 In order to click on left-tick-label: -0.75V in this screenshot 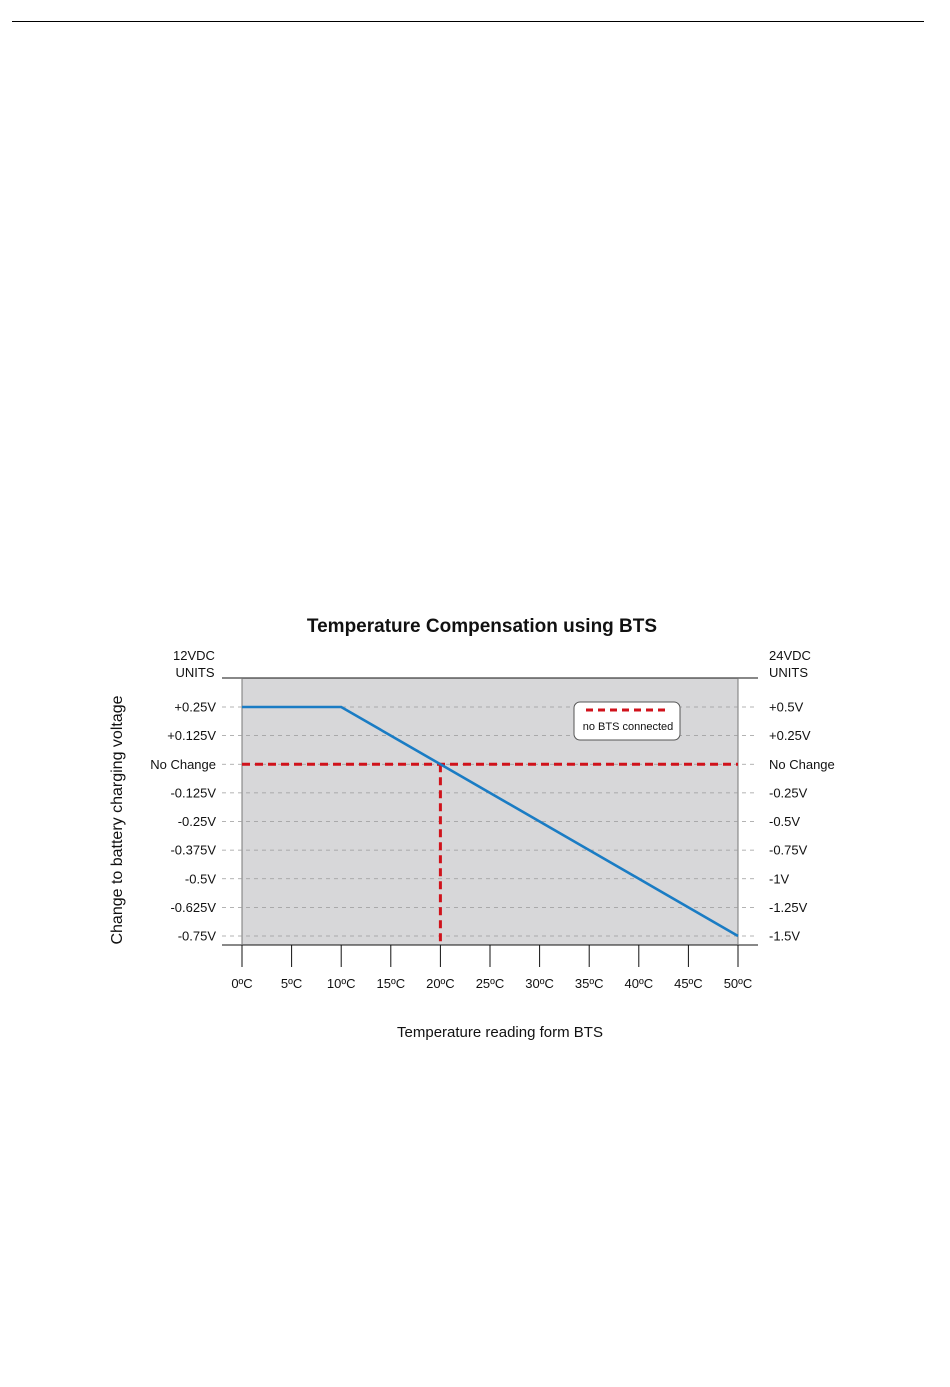, I will do `click(197, 936)`.